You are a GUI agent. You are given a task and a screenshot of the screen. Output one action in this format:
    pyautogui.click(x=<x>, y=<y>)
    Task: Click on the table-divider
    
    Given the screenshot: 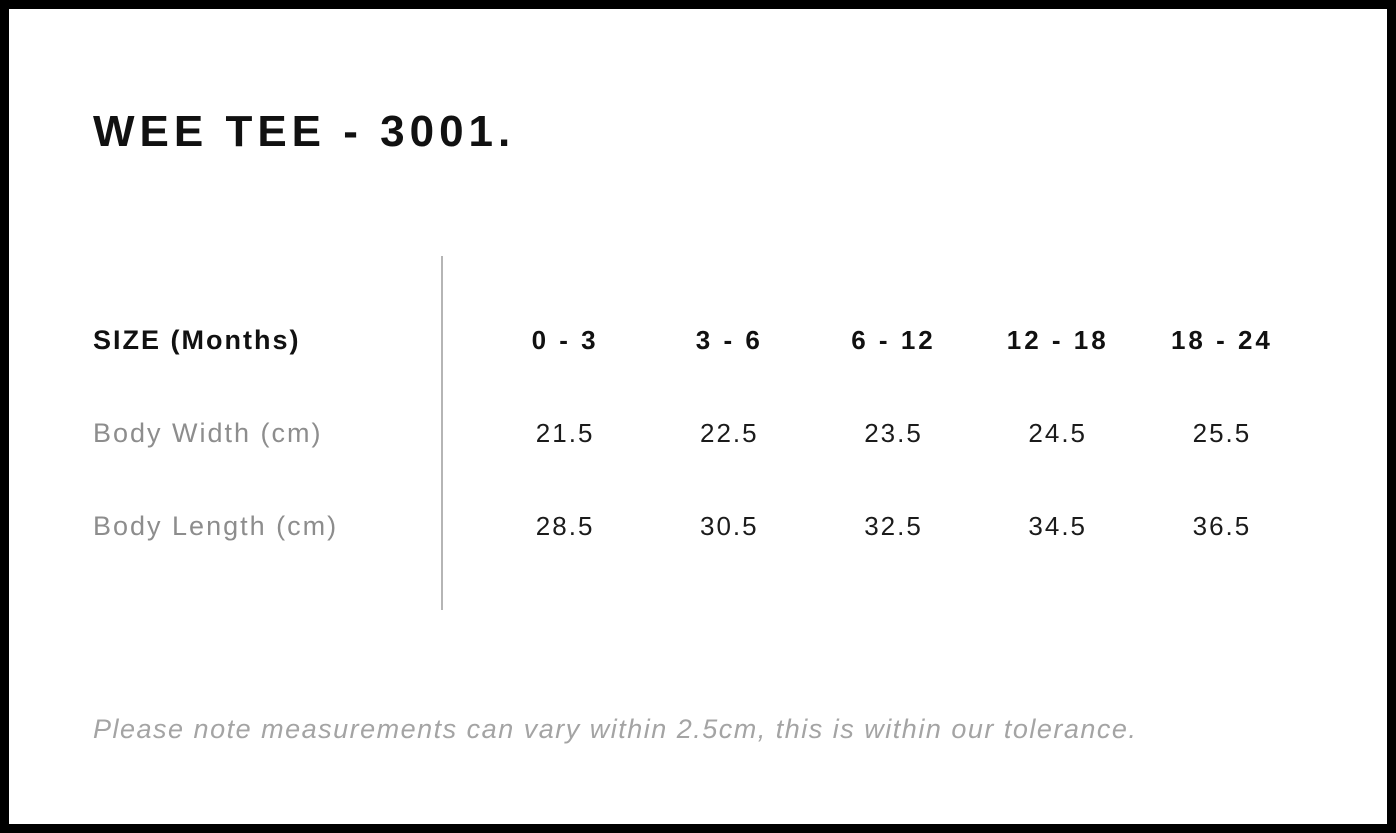 What is the action you would take?
    pyautogui.click(x=442, y=433)
    